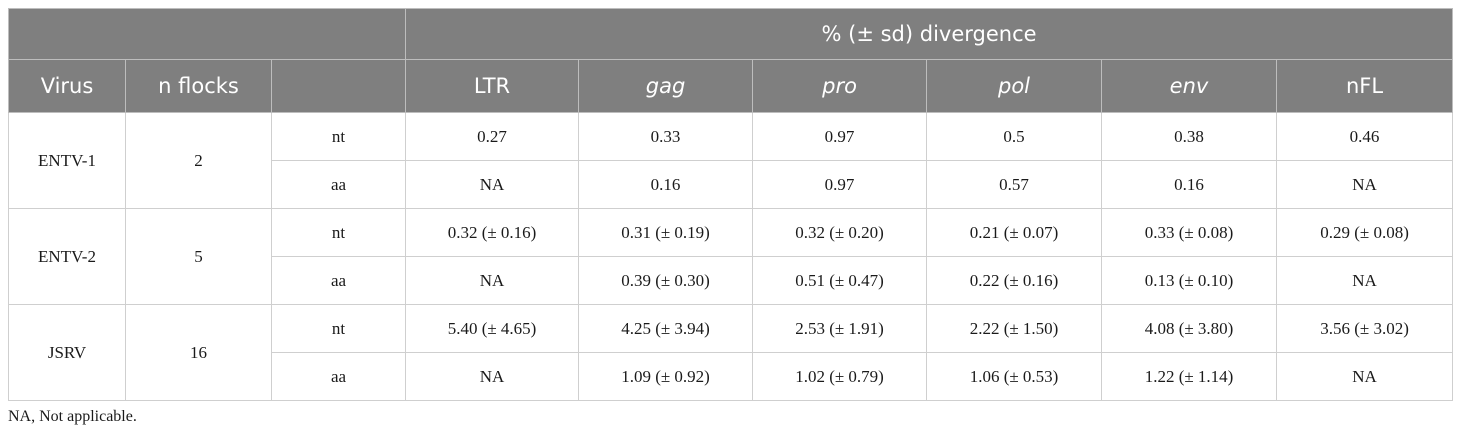 Image resolution: width=1460 pixels, height=438 pixels. Describe the element at coordinates (929, 34) in the screenshot. I see `header-divergence: % (± sd) divergence` at that location.